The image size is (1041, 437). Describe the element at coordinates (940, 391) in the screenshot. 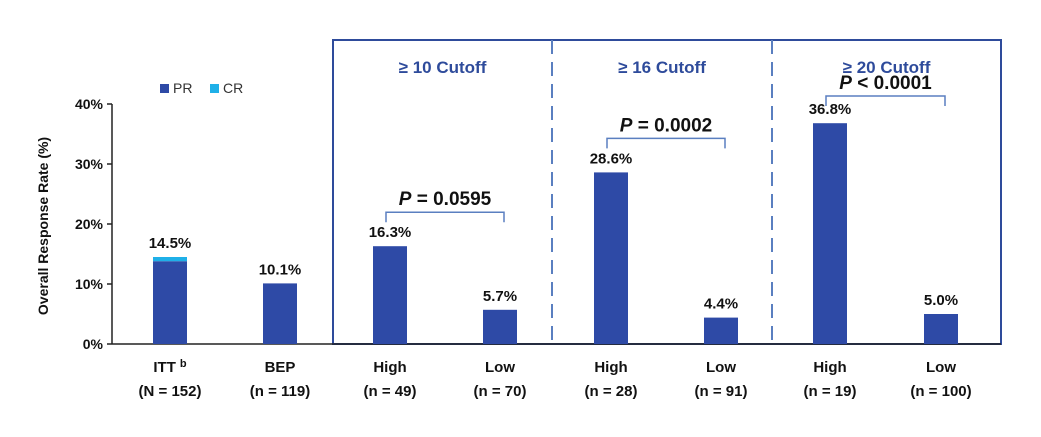

I see `category-n-label: (n = 100)` at that location.